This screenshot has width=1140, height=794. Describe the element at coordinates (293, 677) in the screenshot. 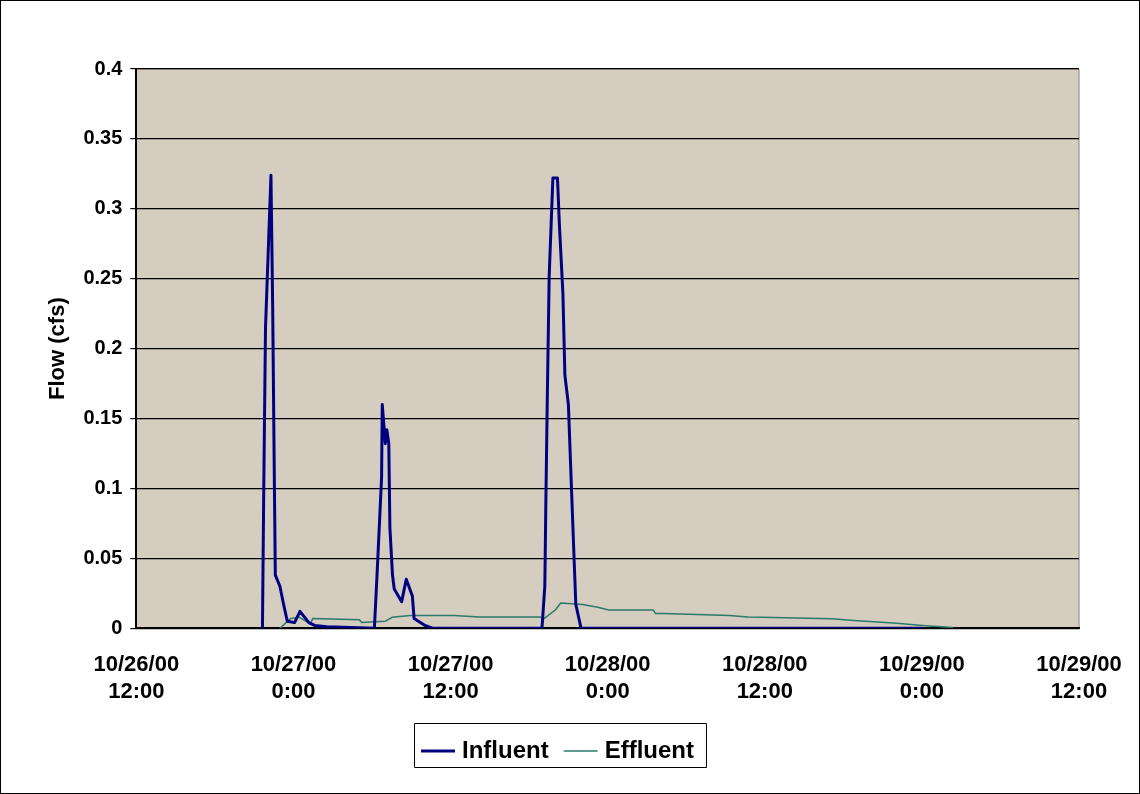

I see `x-tick-label: 10/27/00 0:00` at that location.